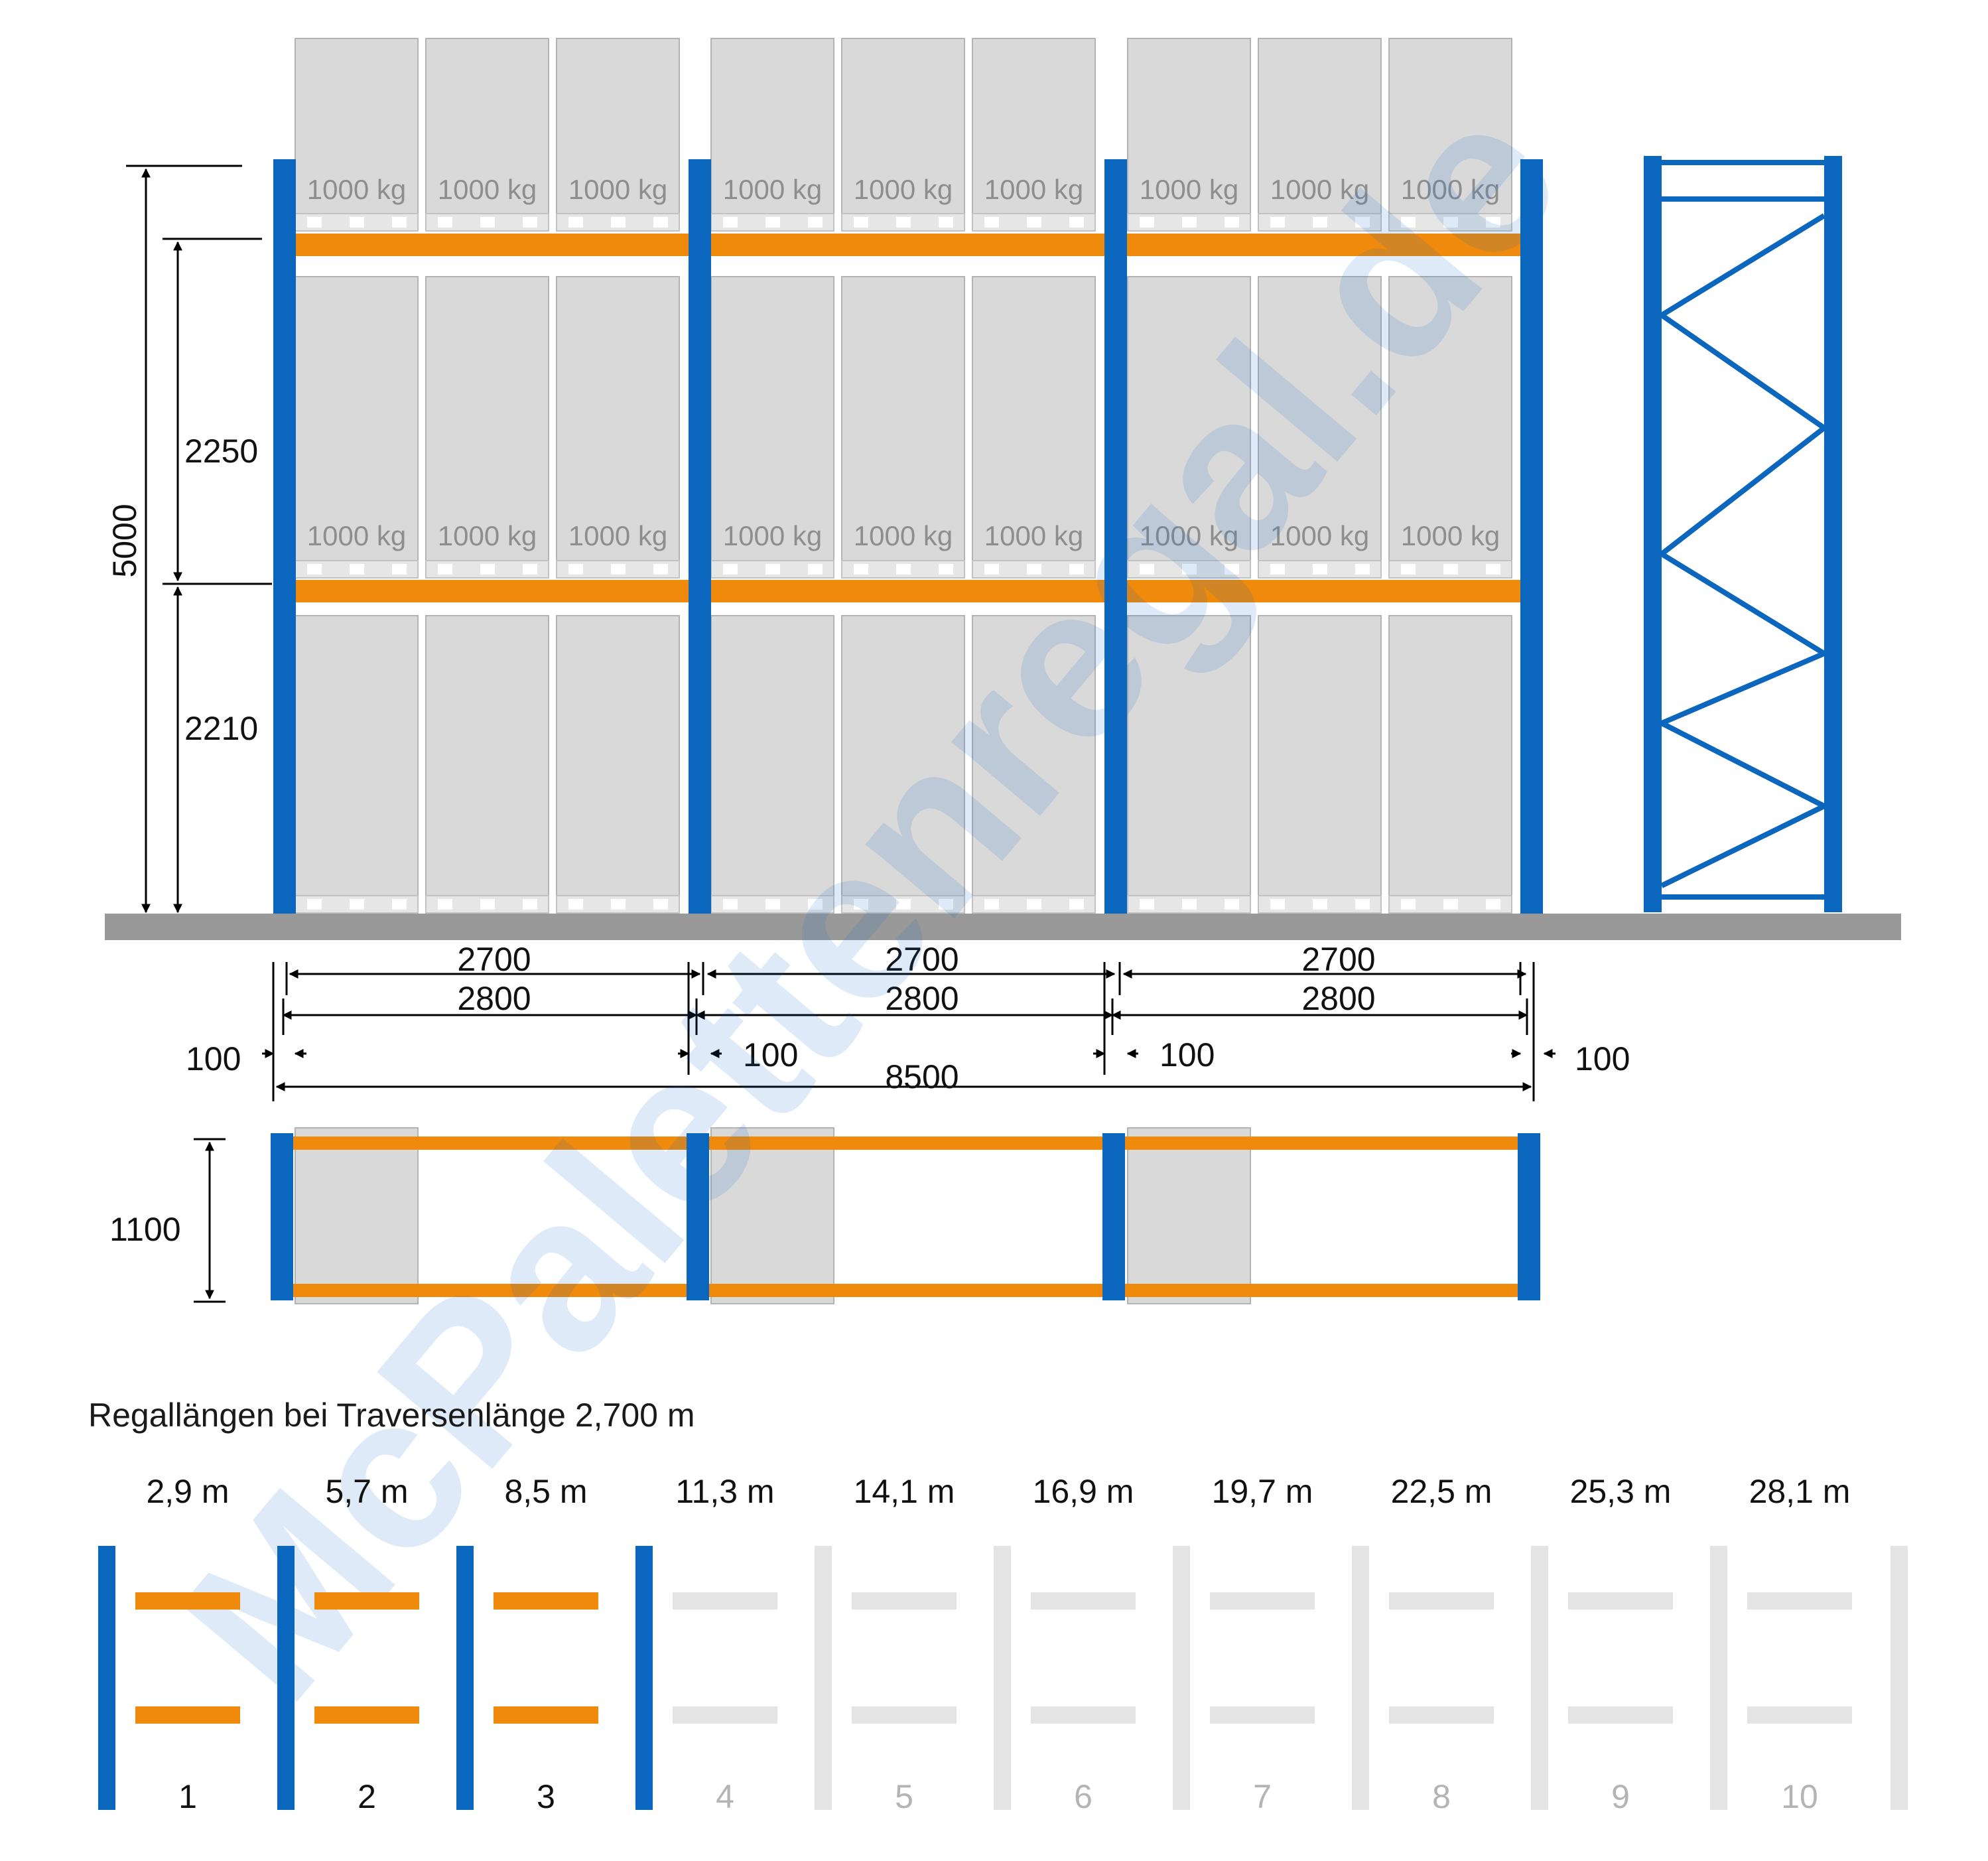 The image size is (1988, 1861). Describe the element at coordinates (187, 1491) in the screenshot. I see `legend-length-label: 2,9 m` at that location.